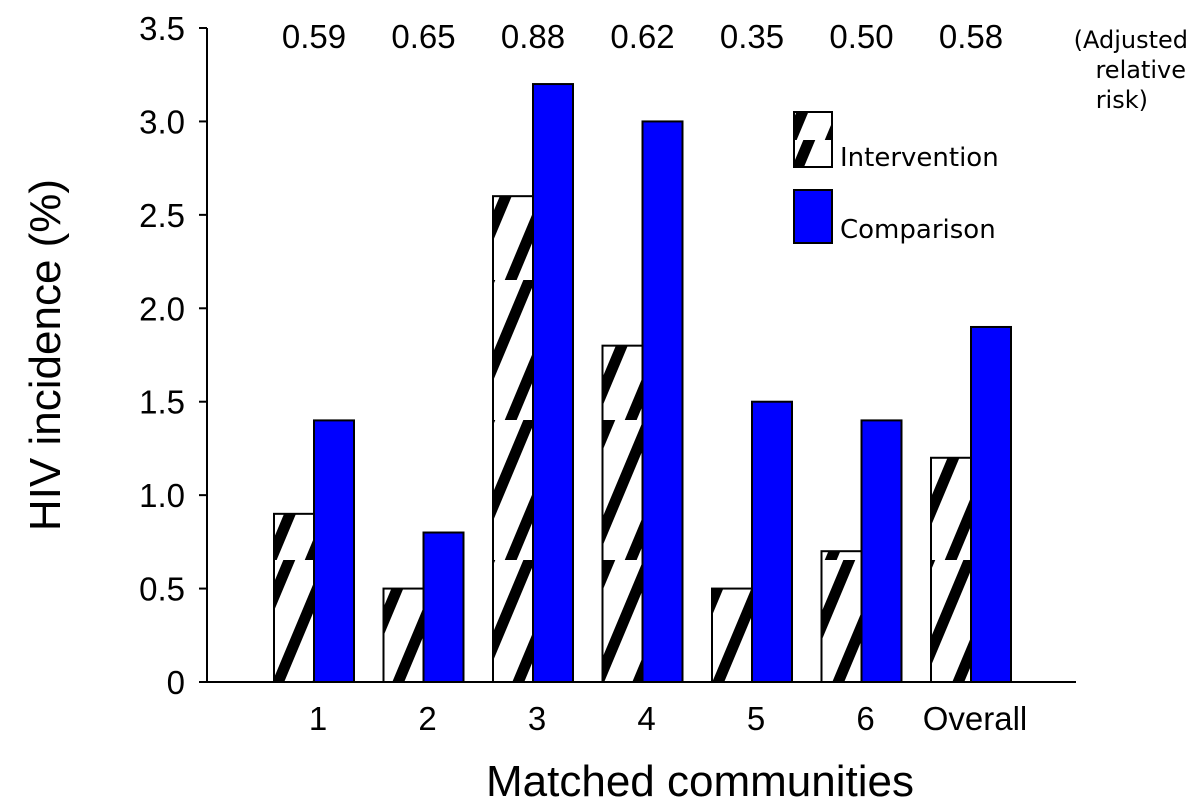 Image resolution: width=1196 pixels, height=806 pixels. What do you see at coordinates (646, 718) in the screenshot?
I see `x-tick-label: 4` at bounding box center [646, 718].